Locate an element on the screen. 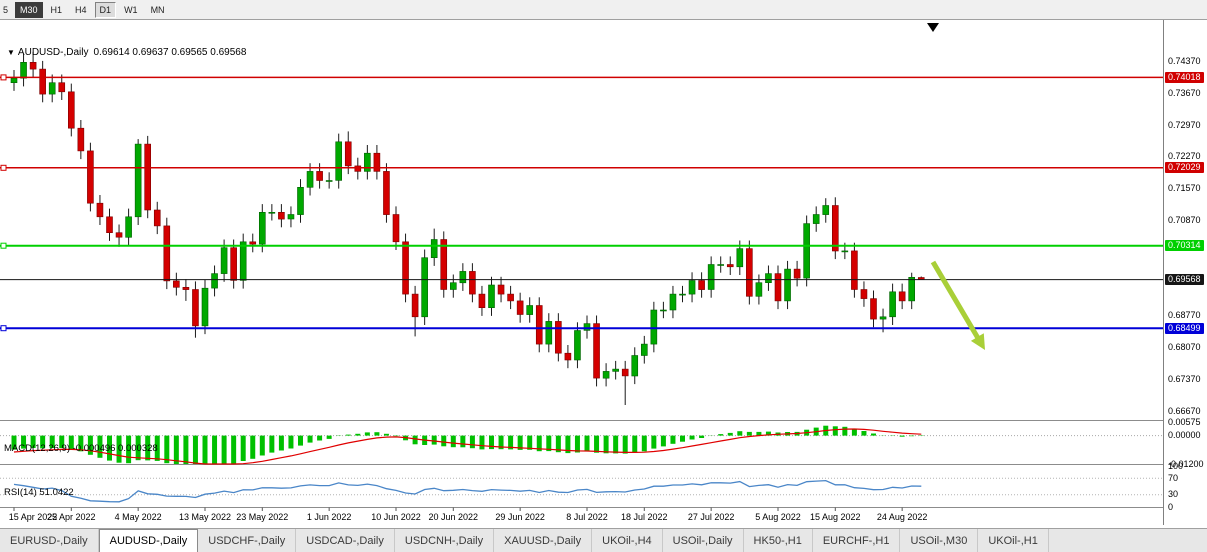  price-axis-label: 0.74370 is located at coordinates (1184, 60).